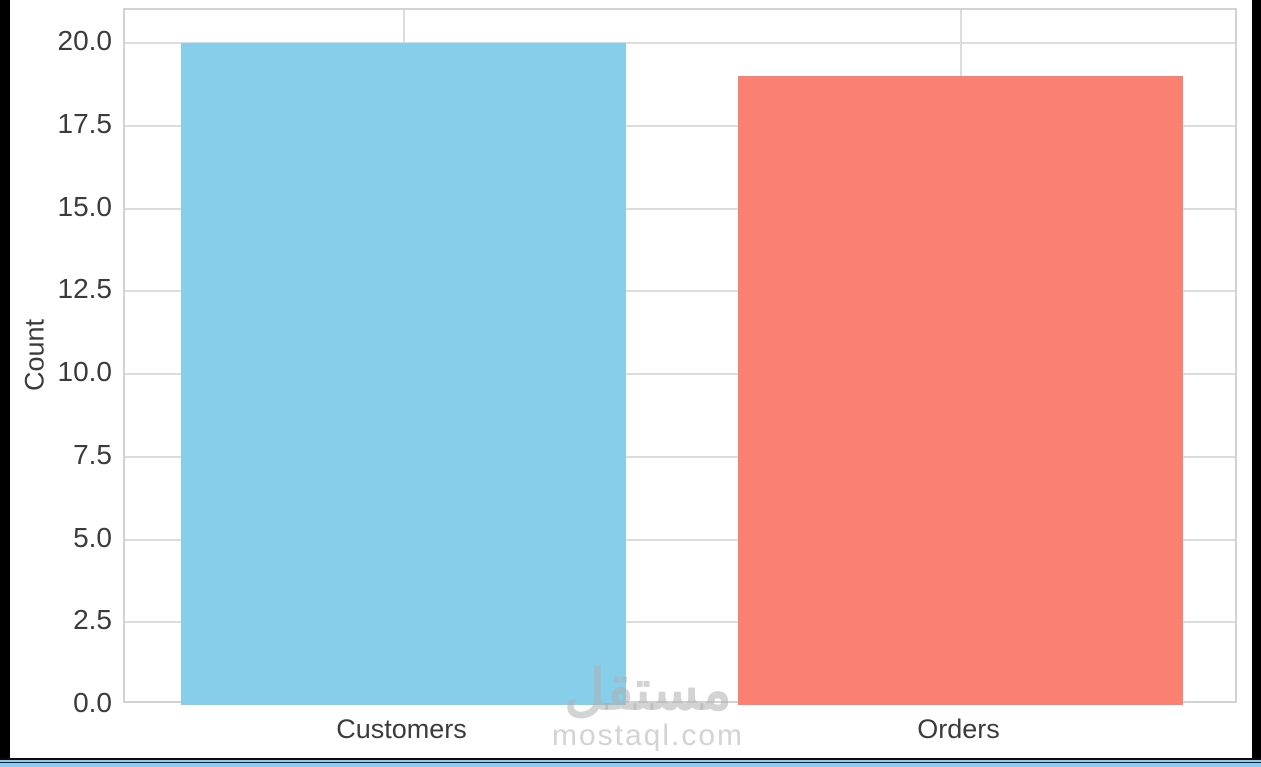 This screenshot has height=767, width=1261. Describe the element at coordinates (85, 123) in the screenshot. I see `y-tick-label: 17.5` at that location.